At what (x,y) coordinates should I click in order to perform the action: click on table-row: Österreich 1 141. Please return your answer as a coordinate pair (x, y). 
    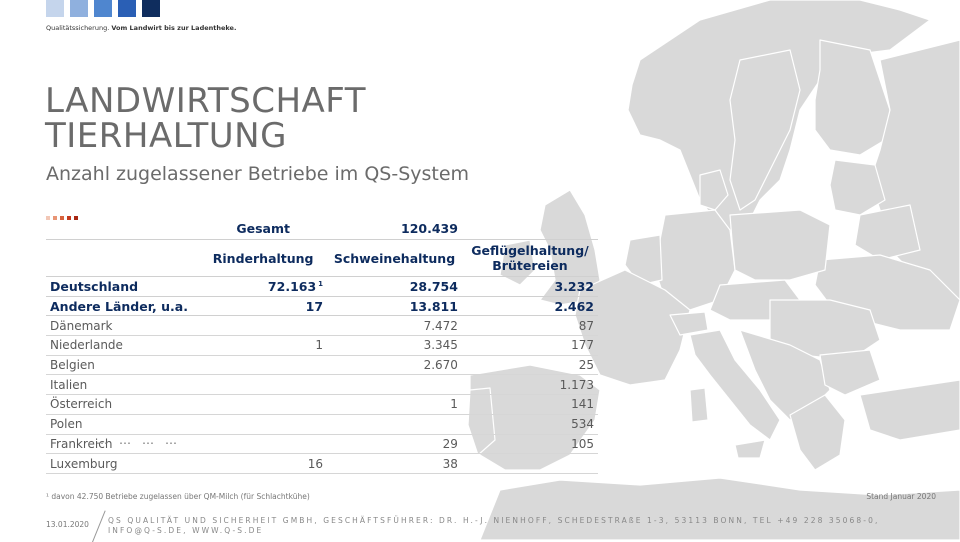
    Looking at the image, I should click on (322, 404).